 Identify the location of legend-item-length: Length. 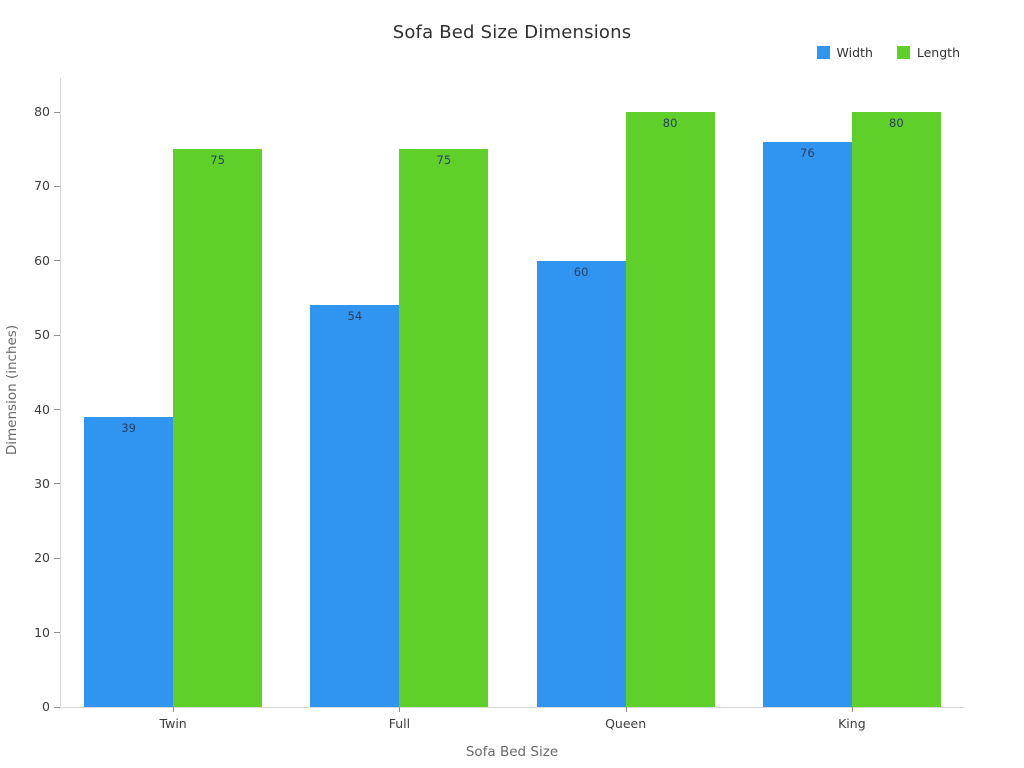
(928, 52).